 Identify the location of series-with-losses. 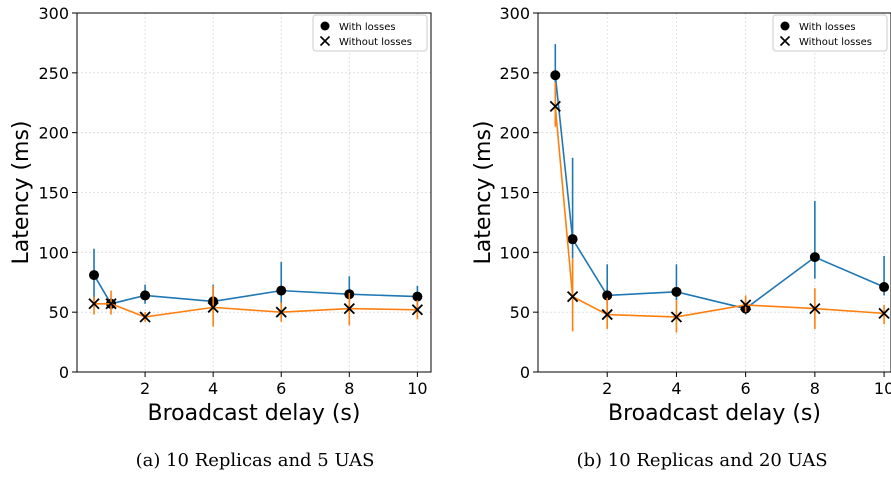
(256, 279).